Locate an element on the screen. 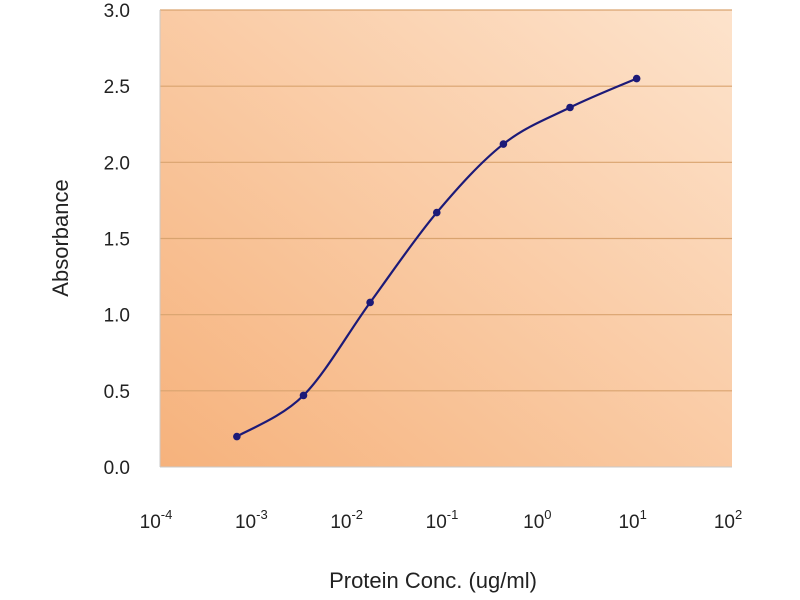 The image size is (800, 600). y-tick-label: 1.5 is located at coordinates (117, 240).